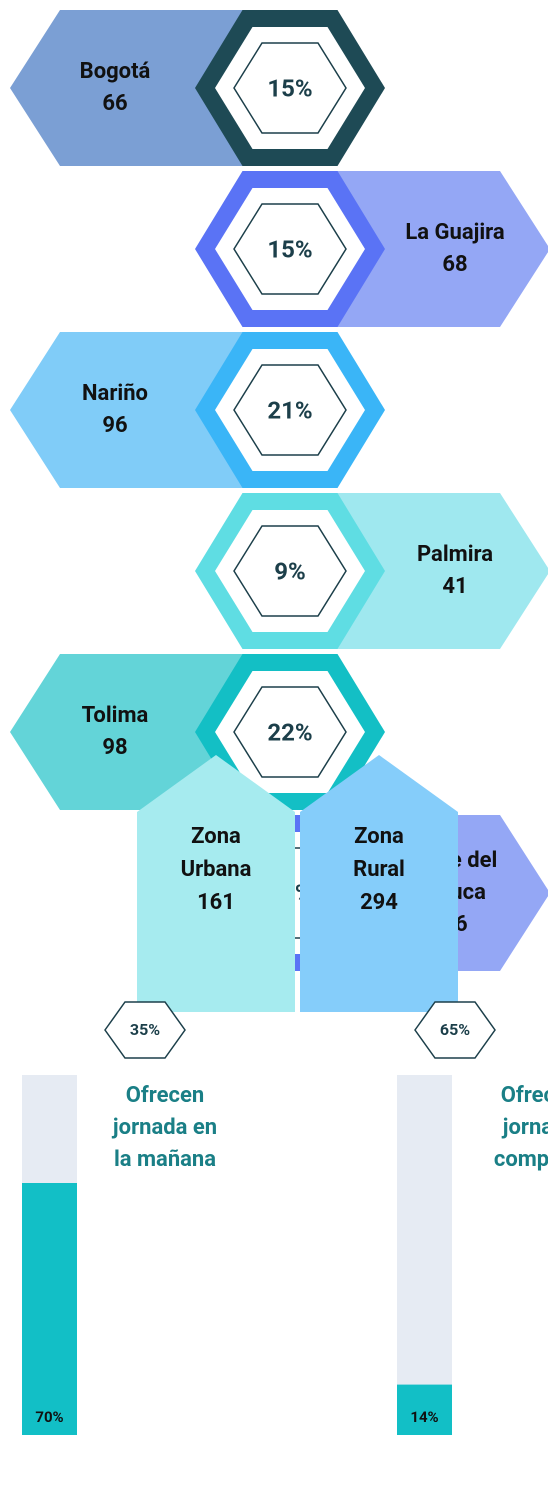  I want to click on label-line: Palmira, so click(455, 554).